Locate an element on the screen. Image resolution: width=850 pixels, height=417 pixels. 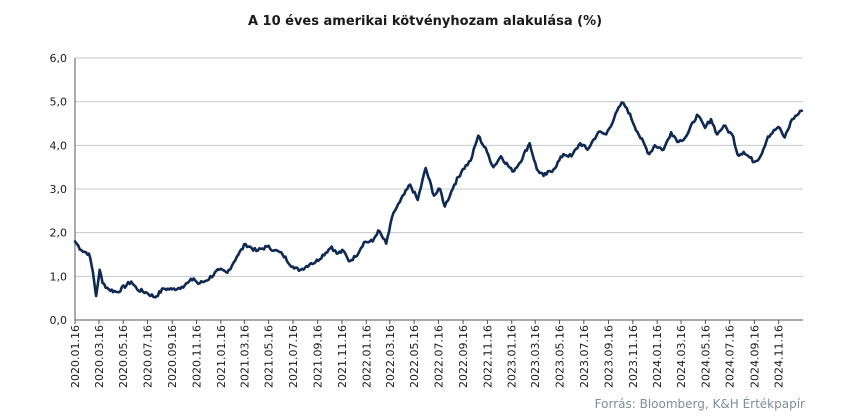
x-tick-label: 2022.09.16 is located at coordinates (463, 356).